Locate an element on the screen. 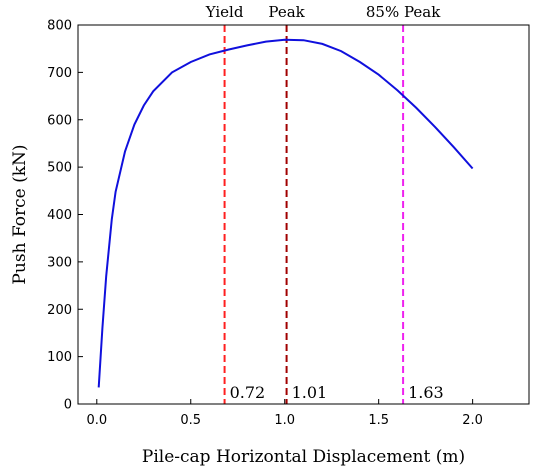 Image resolution: width=550 pixels, height=474 pixels. x-tick-label: 2.0 is located at coordinates (472, 420).